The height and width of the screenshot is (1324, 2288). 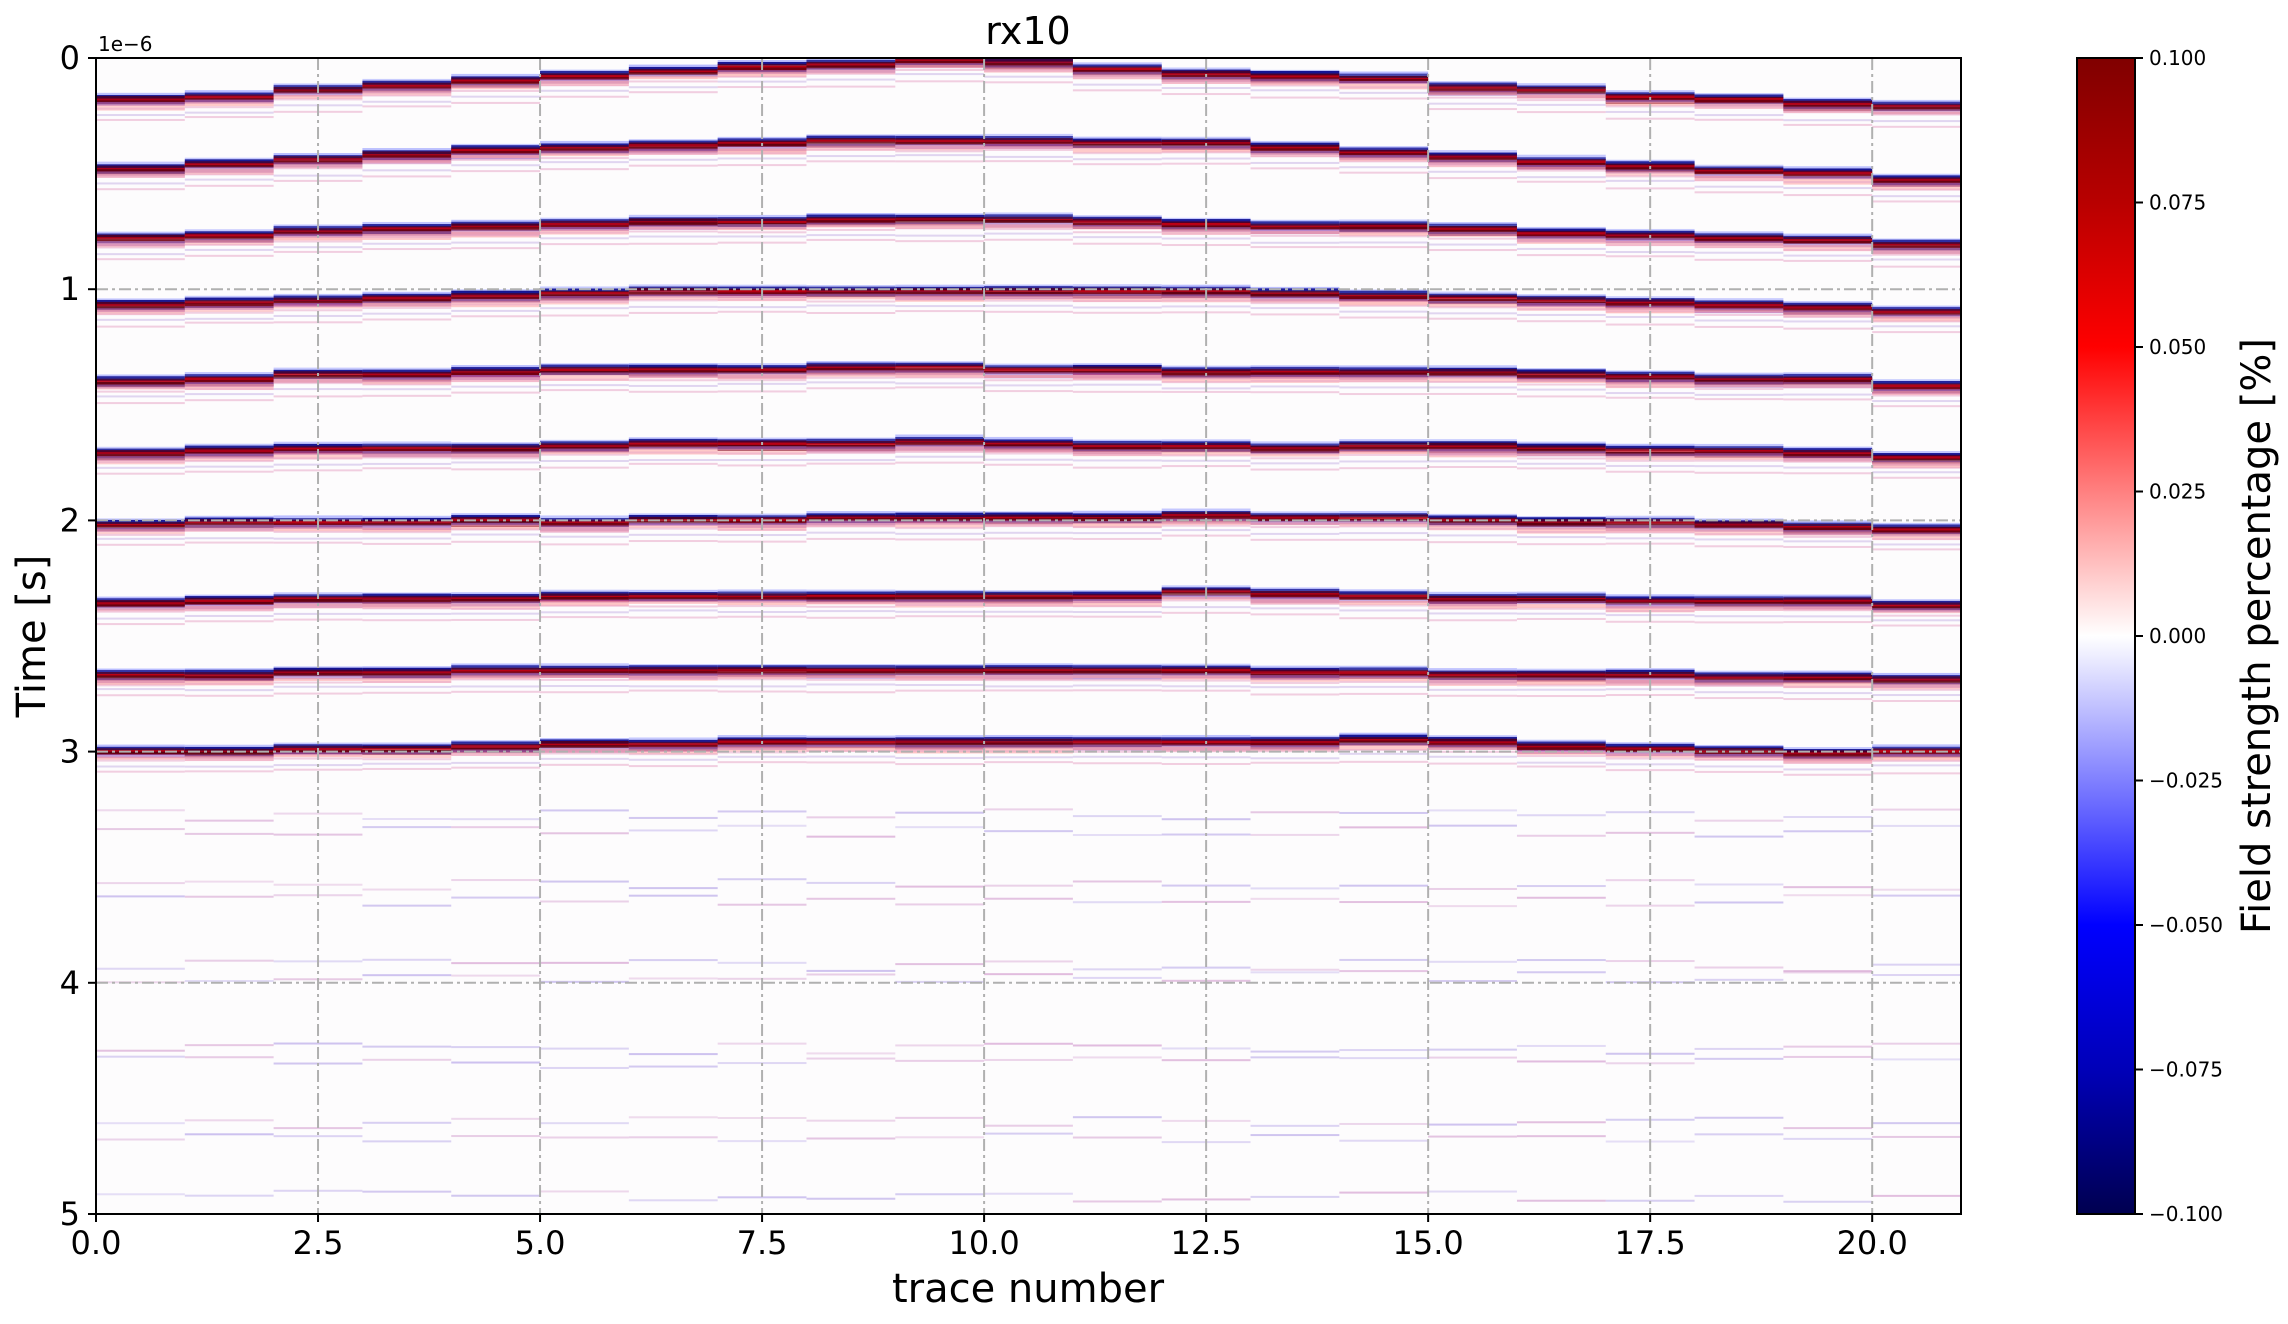 I want to click on y-offset-label: 1e−6, so click(x=125, y=44).